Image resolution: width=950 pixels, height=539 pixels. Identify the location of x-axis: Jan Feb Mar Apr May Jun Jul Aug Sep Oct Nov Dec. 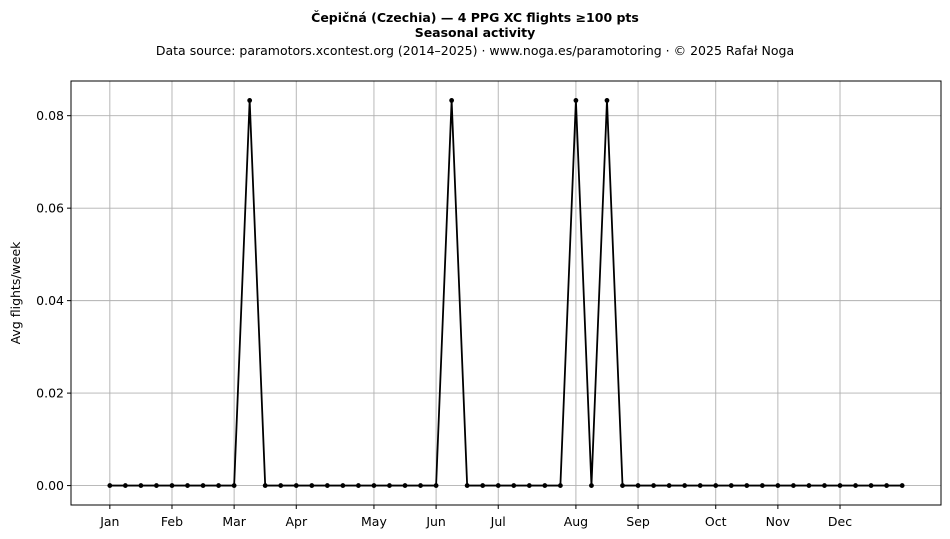
(475, 517).